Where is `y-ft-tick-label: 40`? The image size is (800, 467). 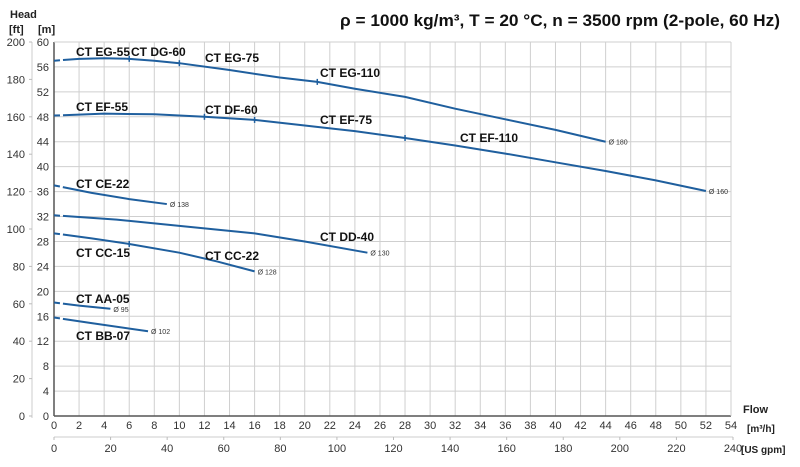 y-ft-tick-label: 40 is located at coordinates (19, 342).